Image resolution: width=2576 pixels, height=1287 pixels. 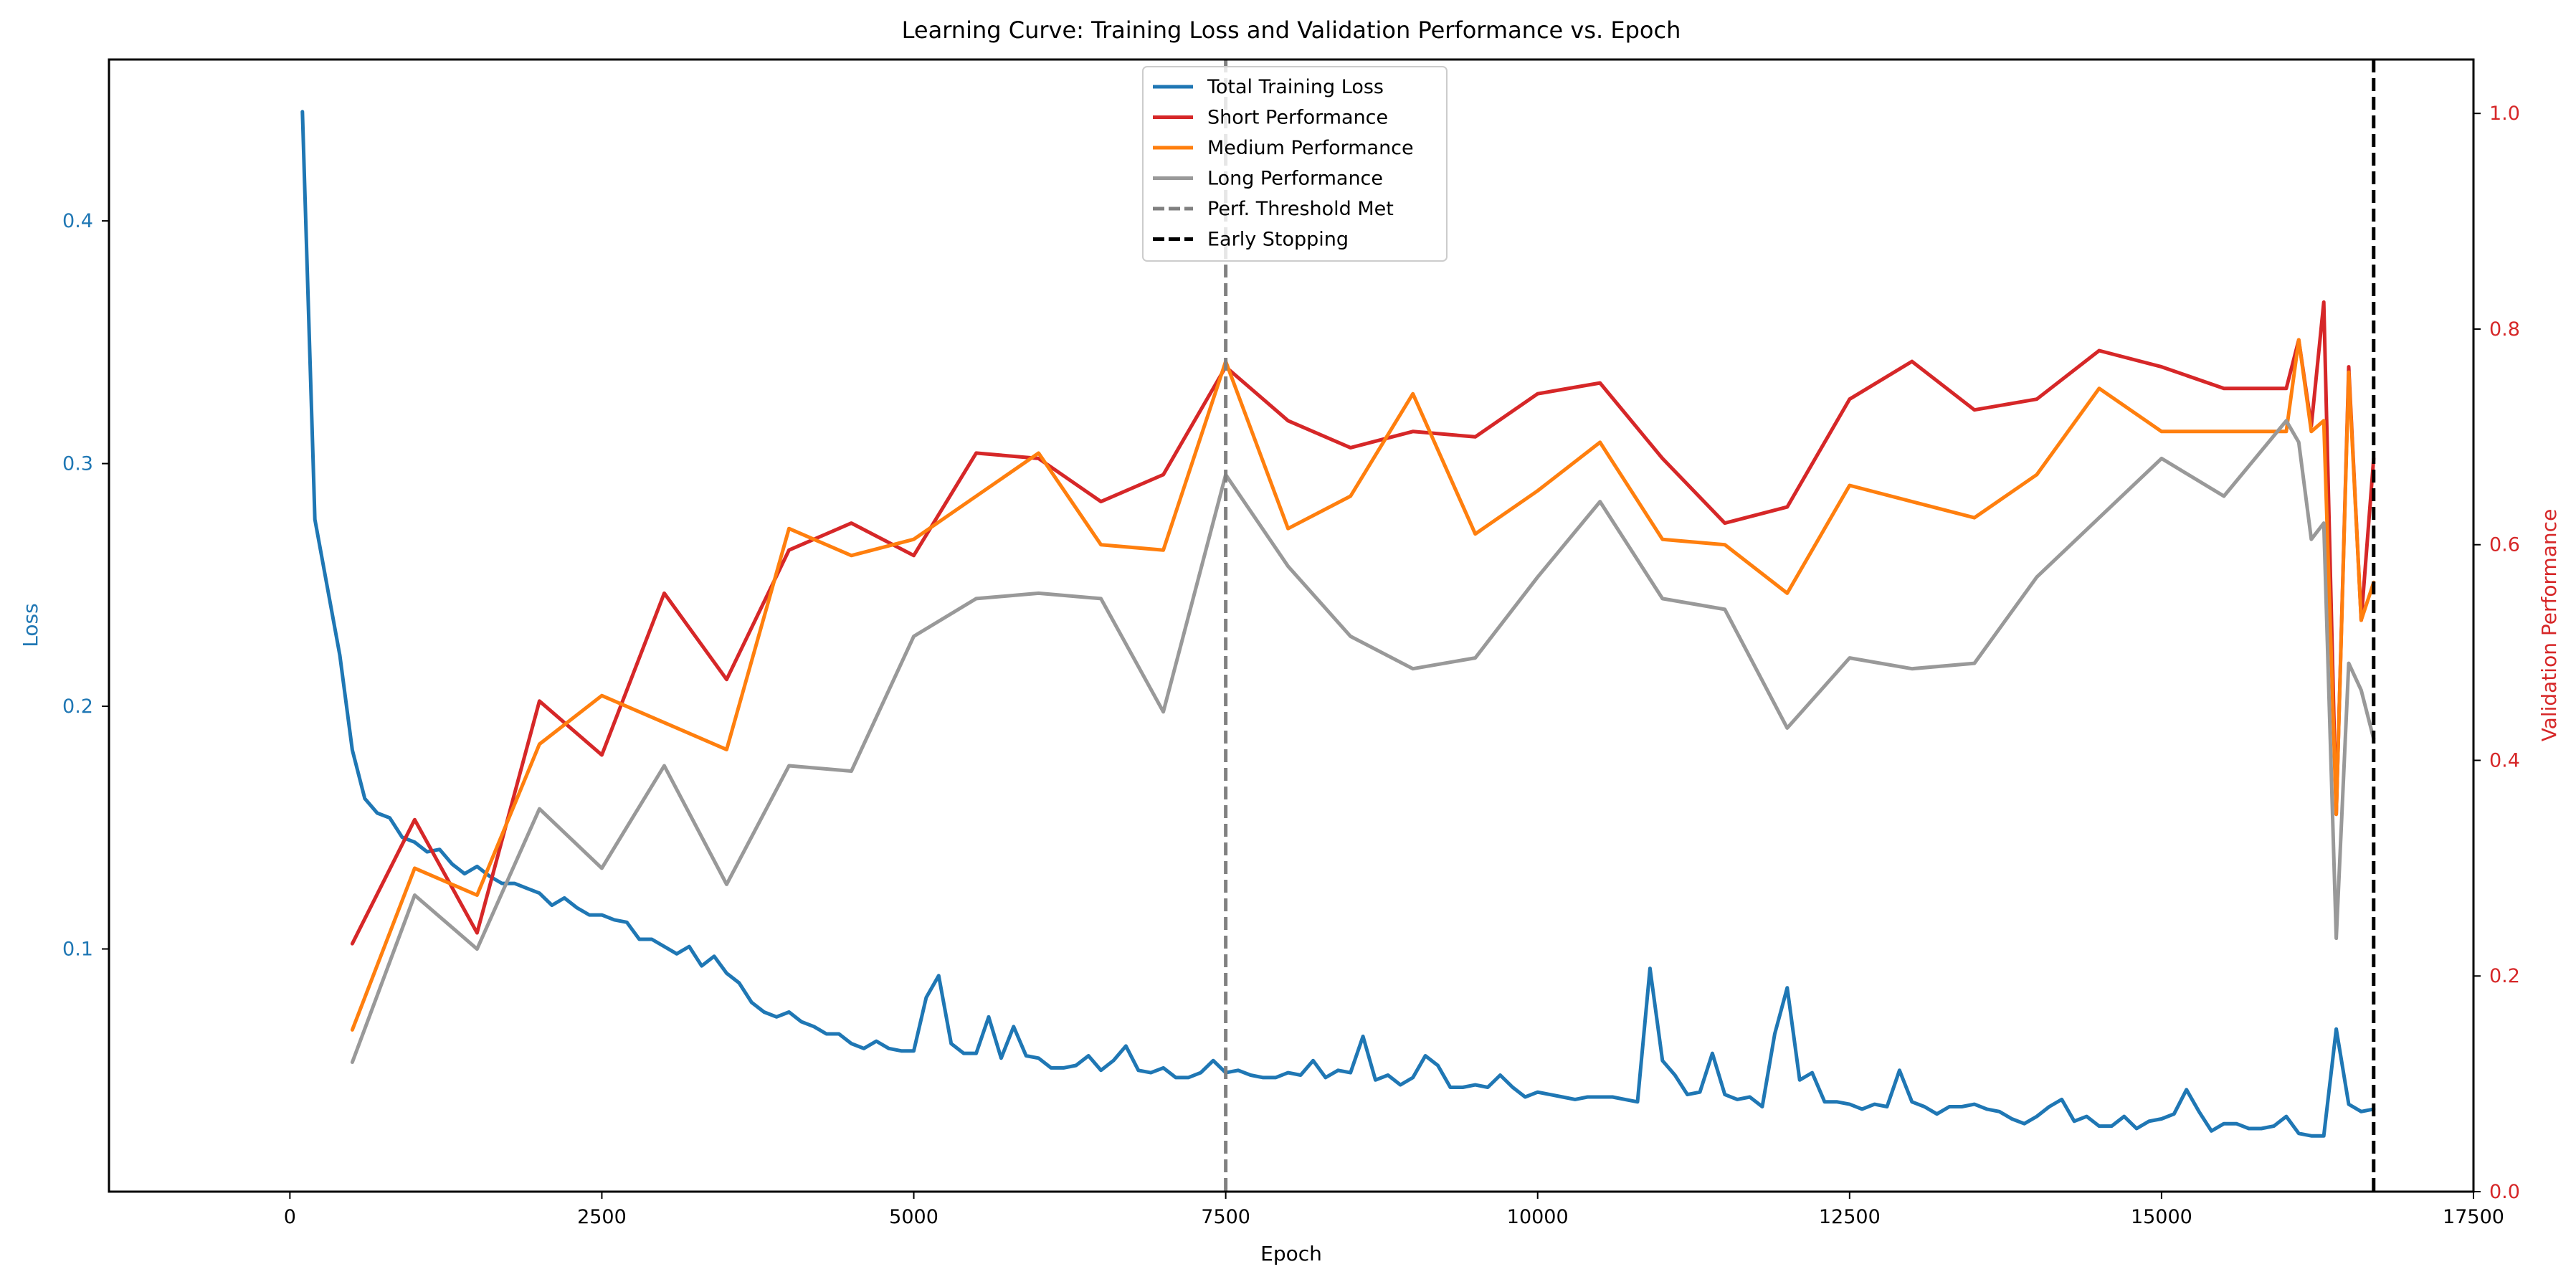 I want to click on y-left-tick-label: 0.1, so click(x=78, y=950).